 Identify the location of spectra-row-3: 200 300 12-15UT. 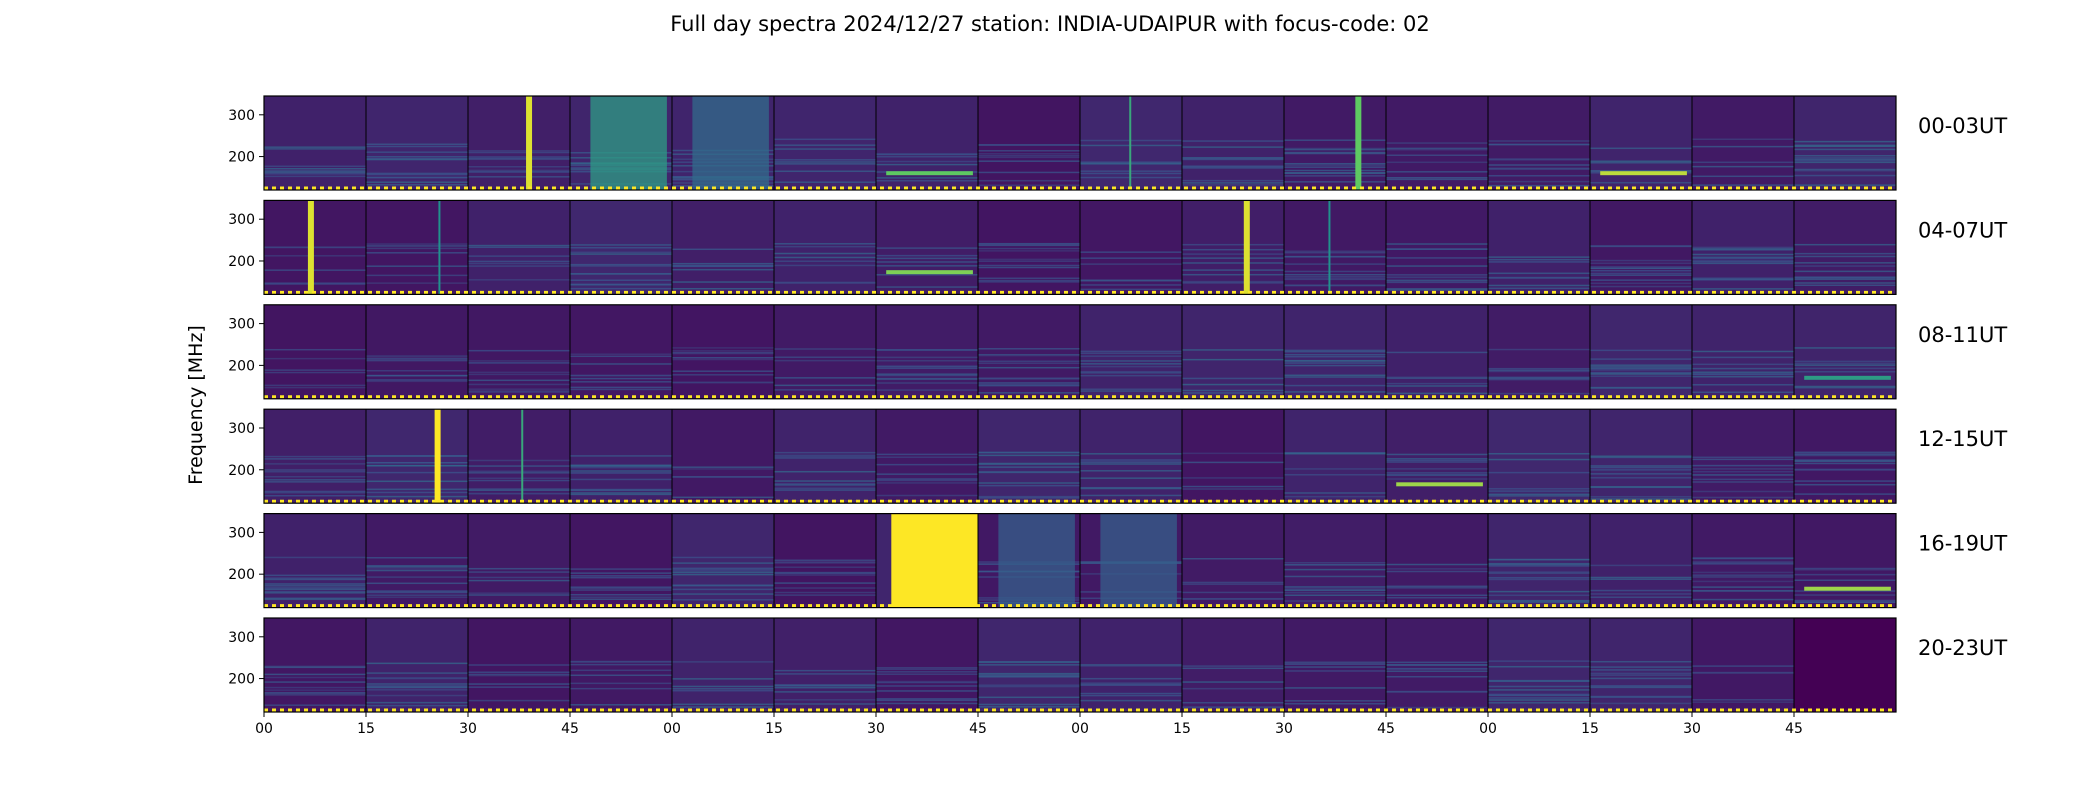
(1117, 456).